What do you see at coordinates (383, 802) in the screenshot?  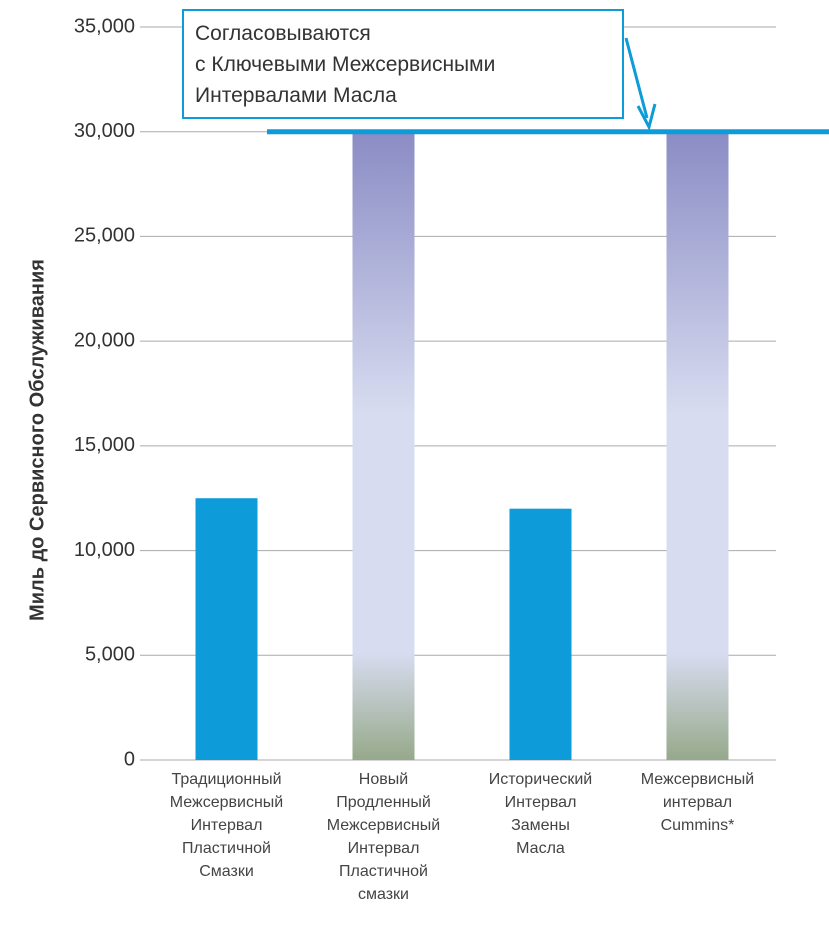 I see `x-tick-label: Продленный` at bounding box center [383, 802].